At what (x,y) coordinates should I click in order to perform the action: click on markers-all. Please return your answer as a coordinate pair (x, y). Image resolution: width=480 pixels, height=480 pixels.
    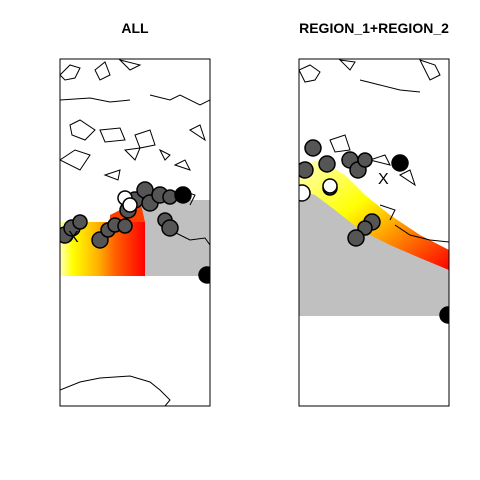
    Looking at the image, I should click on (135, 232).